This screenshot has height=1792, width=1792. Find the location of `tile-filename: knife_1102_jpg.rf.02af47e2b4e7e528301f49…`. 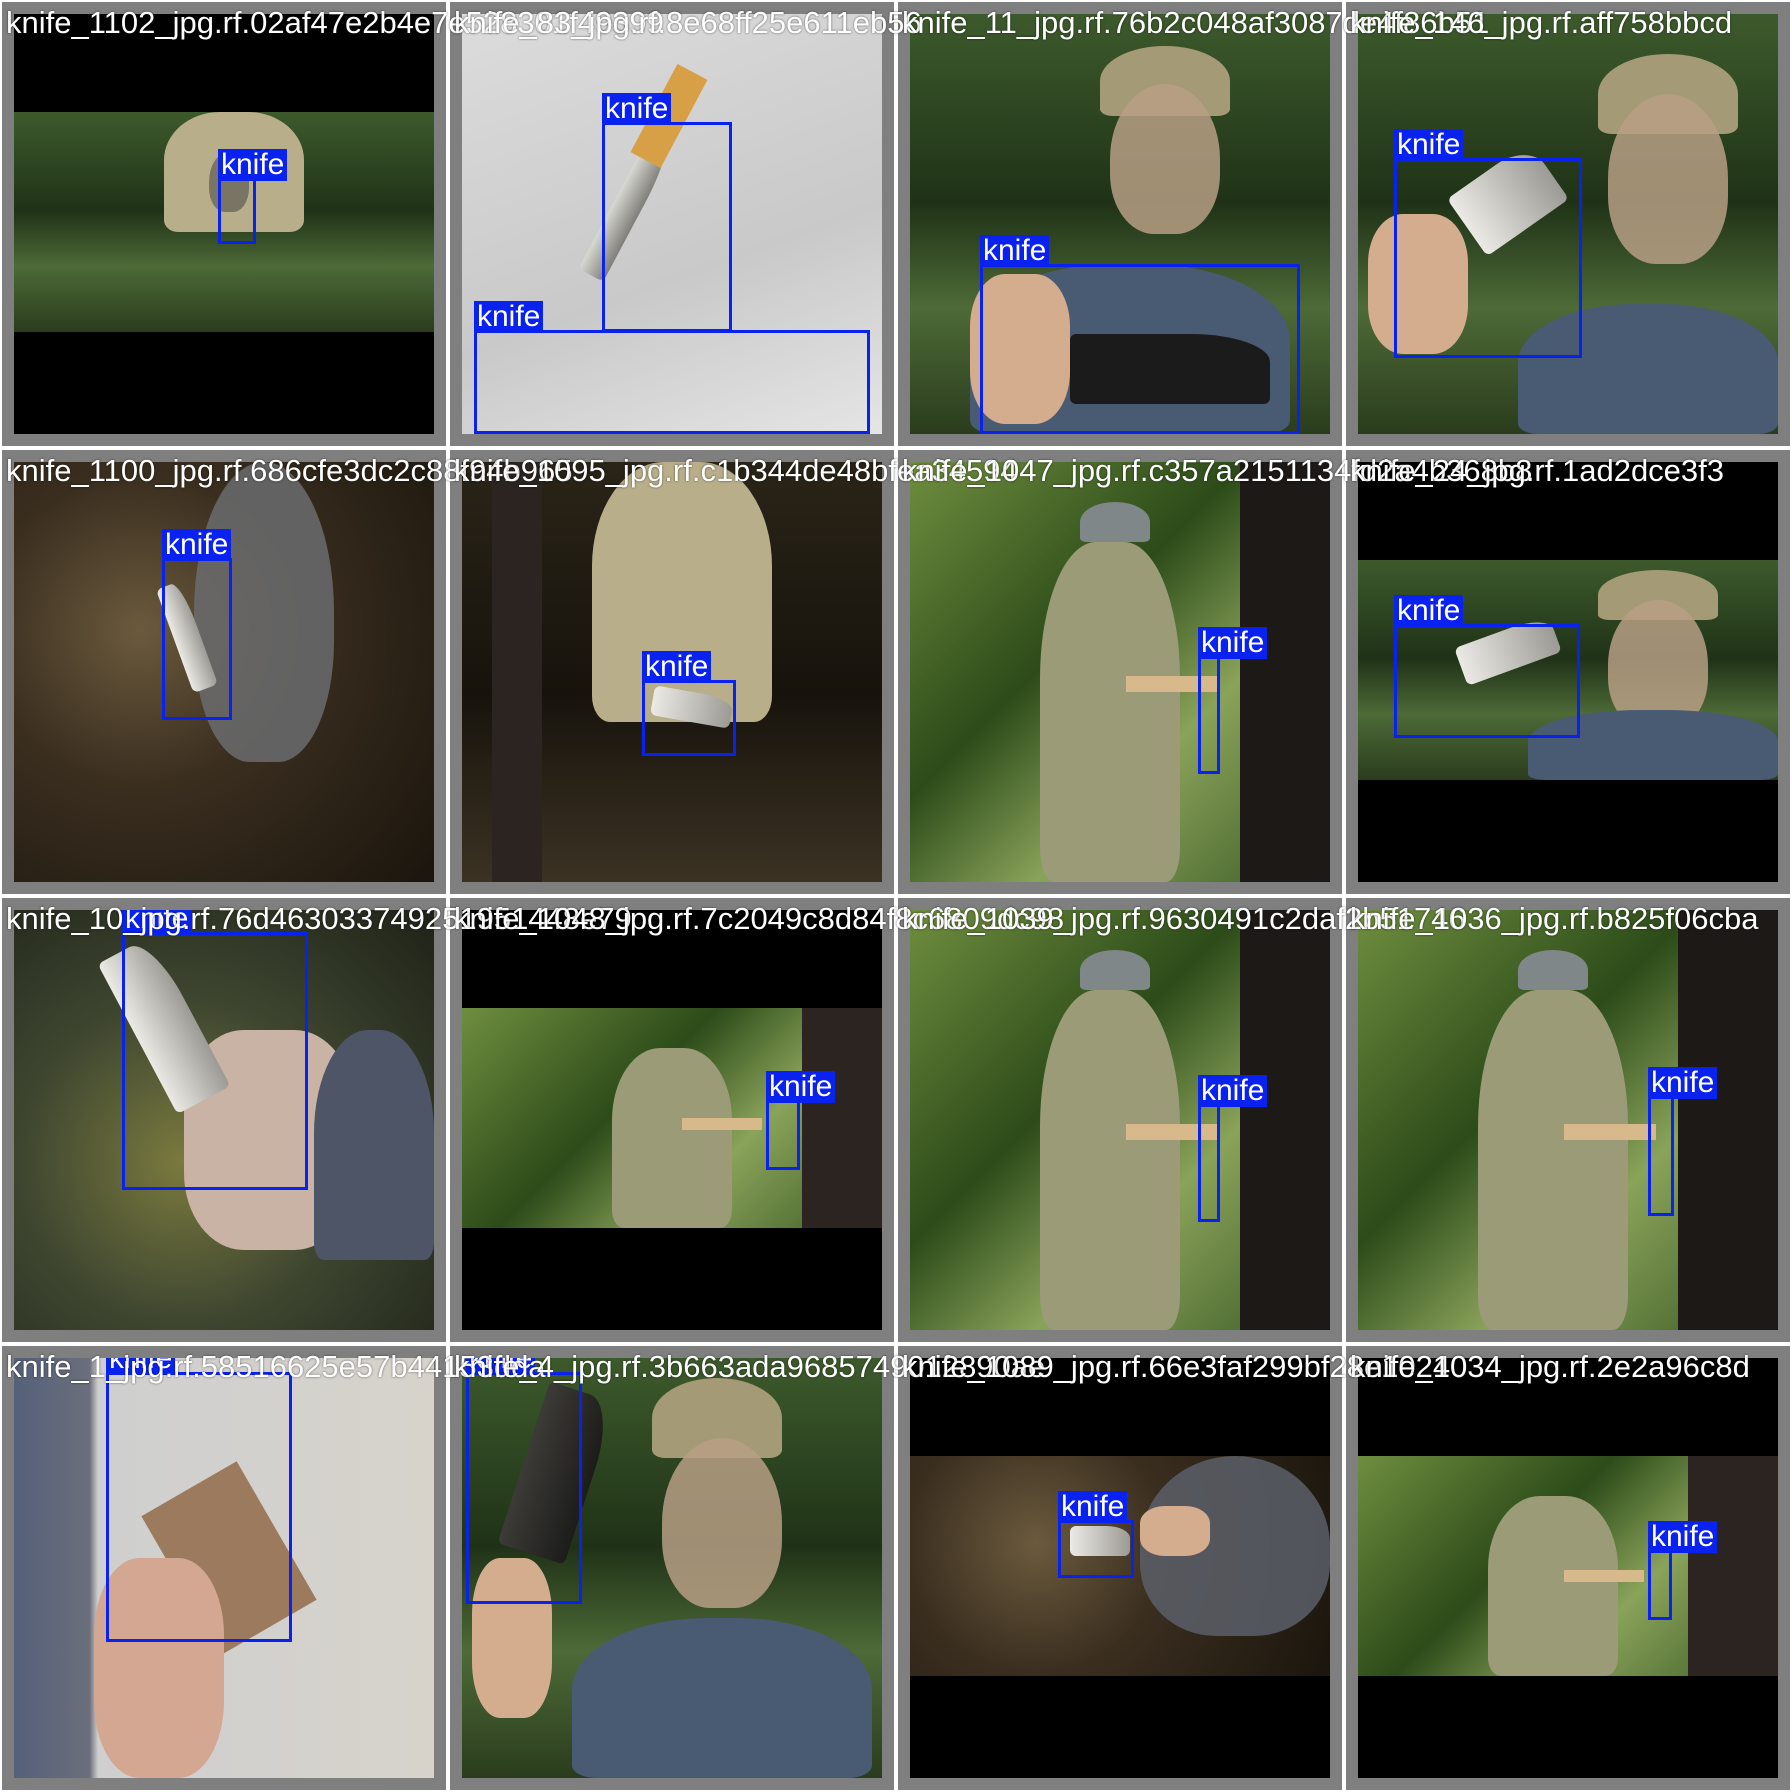

tile-filename: knife_1102_jpg.rf.02af47e2b4e7e528301f49… is located at coordinates (335, 22).